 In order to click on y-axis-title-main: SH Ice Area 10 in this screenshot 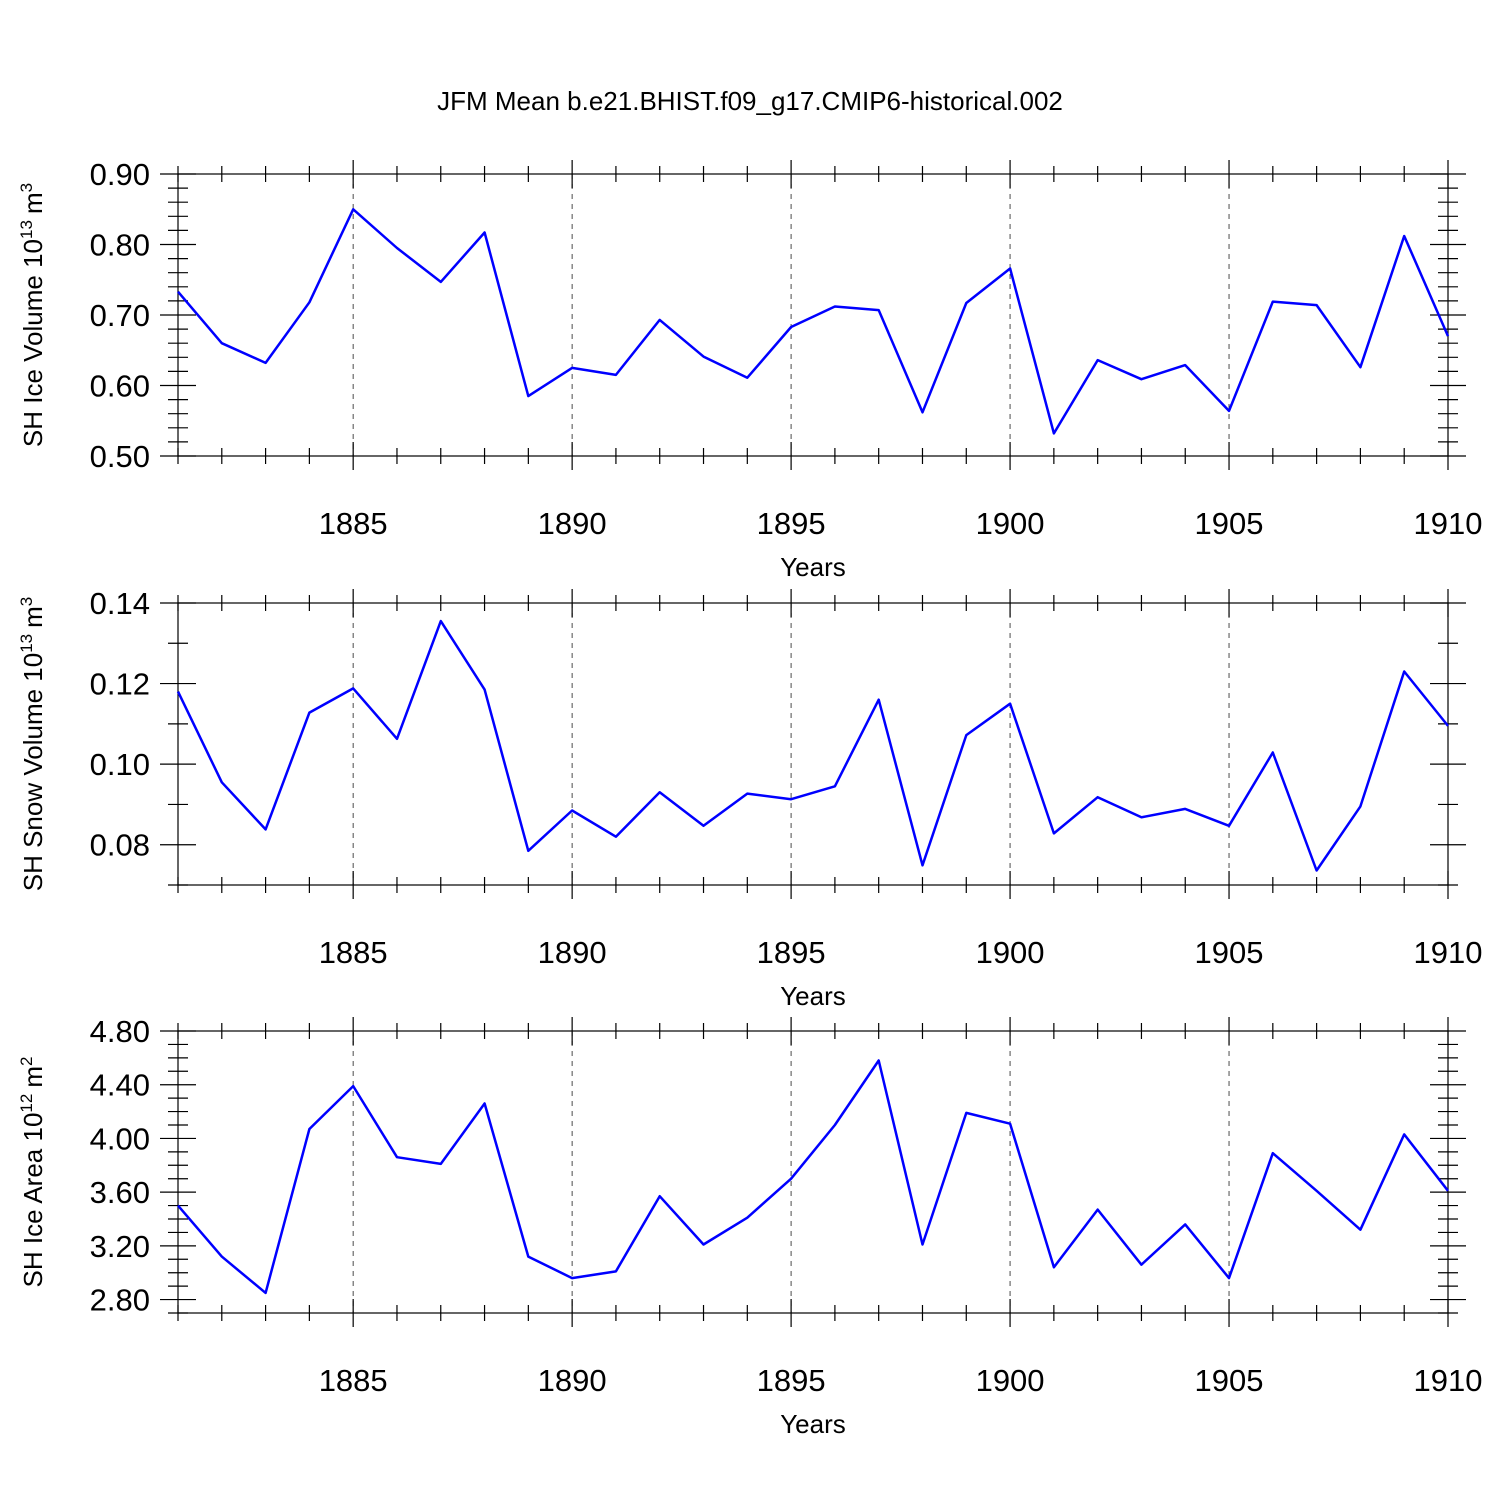, I will do `click(33, 1200)`.